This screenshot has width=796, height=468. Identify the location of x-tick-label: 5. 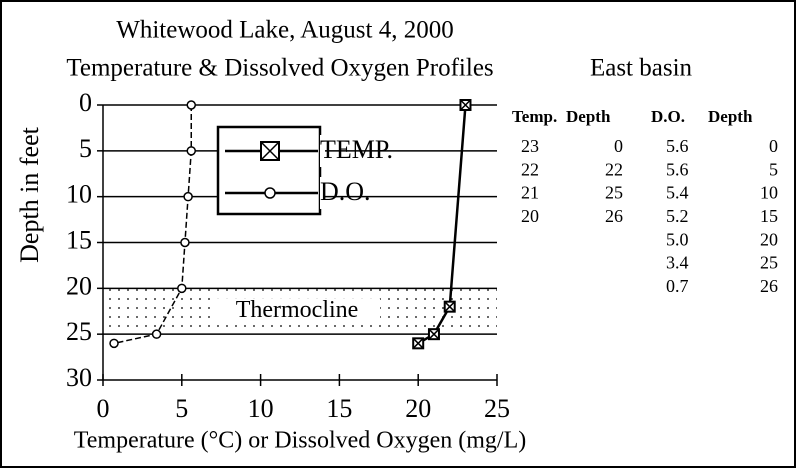
(181, 408).